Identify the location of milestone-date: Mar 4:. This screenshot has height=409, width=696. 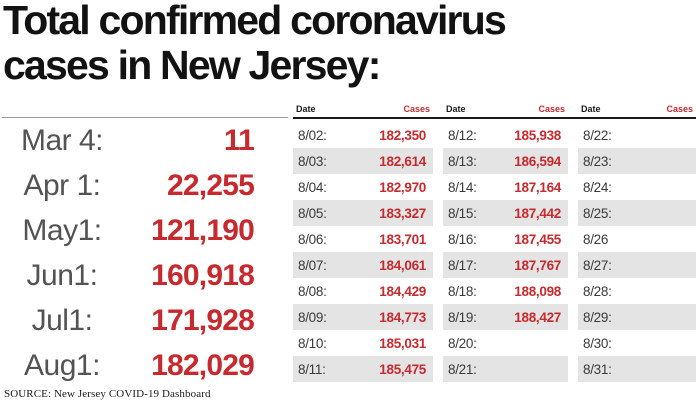
(62, 140).